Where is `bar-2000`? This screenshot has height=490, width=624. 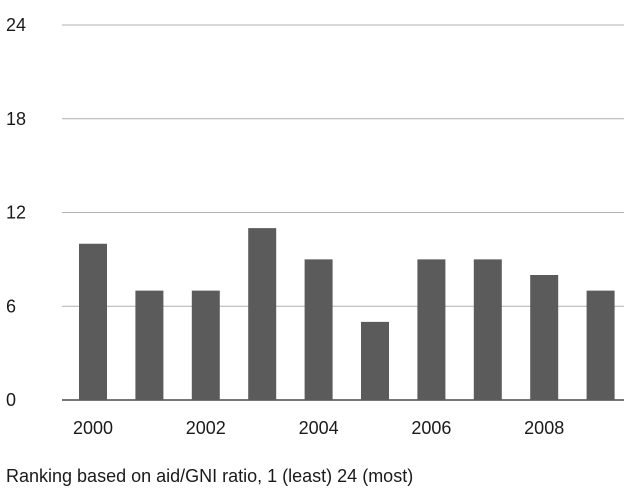 bar-2000 is located at coordinates (93, 321).